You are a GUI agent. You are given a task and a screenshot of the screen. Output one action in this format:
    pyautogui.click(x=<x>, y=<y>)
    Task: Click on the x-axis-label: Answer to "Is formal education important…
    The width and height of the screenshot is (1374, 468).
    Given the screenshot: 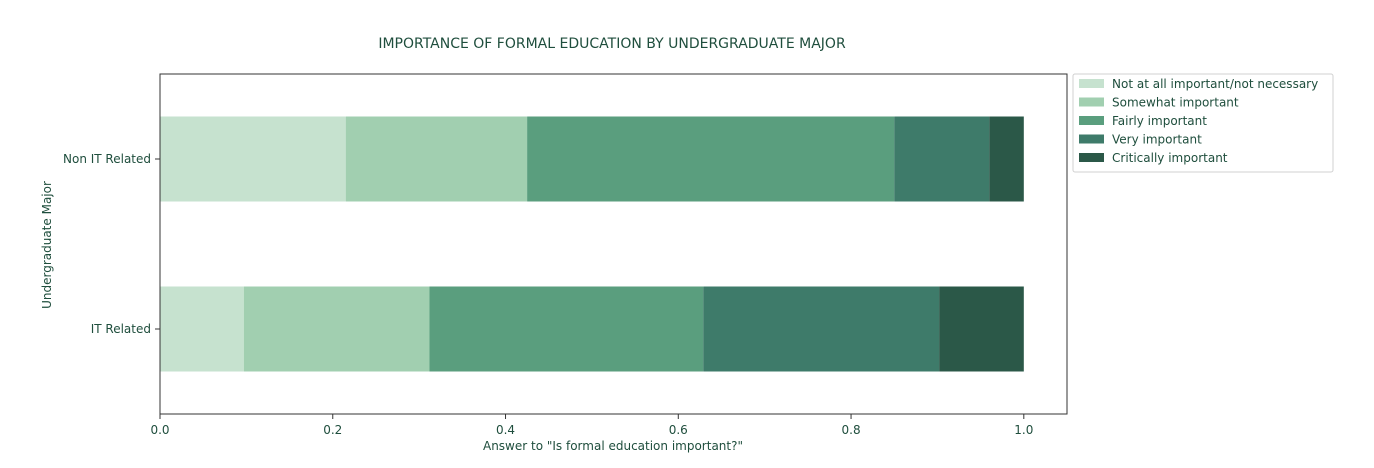 What is the action you would take?
    pyautogui.click(x=613, y=446)
    